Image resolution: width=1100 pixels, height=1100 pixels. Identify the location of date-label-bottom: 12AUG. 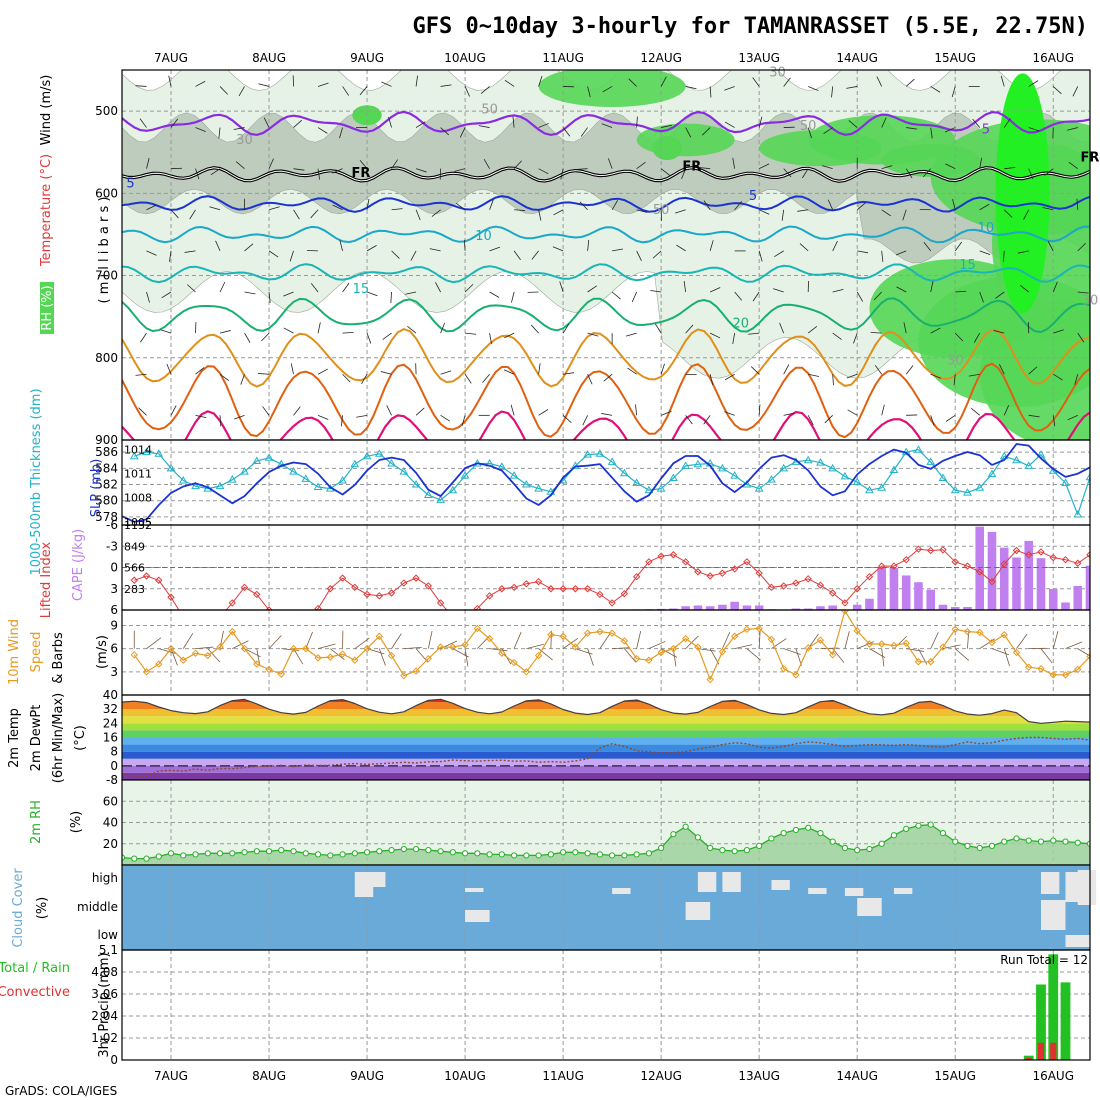
(661, 1076).